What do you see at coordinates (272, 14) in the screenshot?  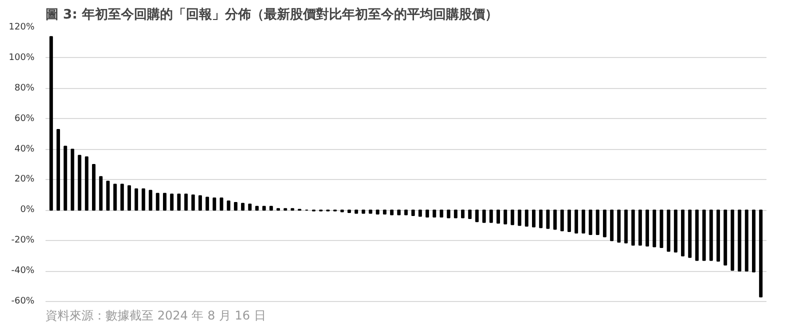 I see `chart-title: 圖 3: 年初至今回購的「回報」分佈（最新股價對比年初至今的平均回購股價）` at bounding box center [272, 14].